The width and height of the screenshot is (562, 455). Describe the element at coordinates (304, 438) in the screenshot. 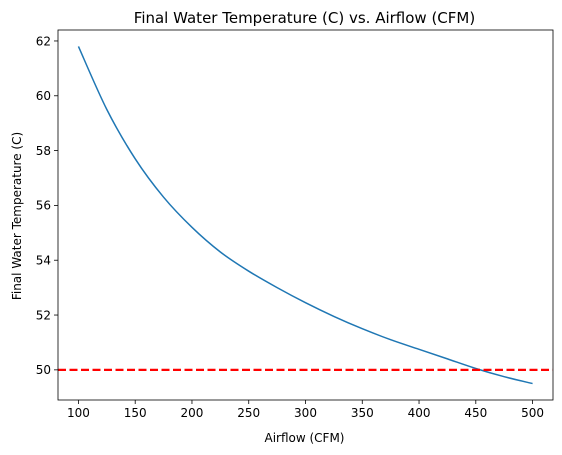

I see `x-axis-label: Airflow (CFM)` at that location.